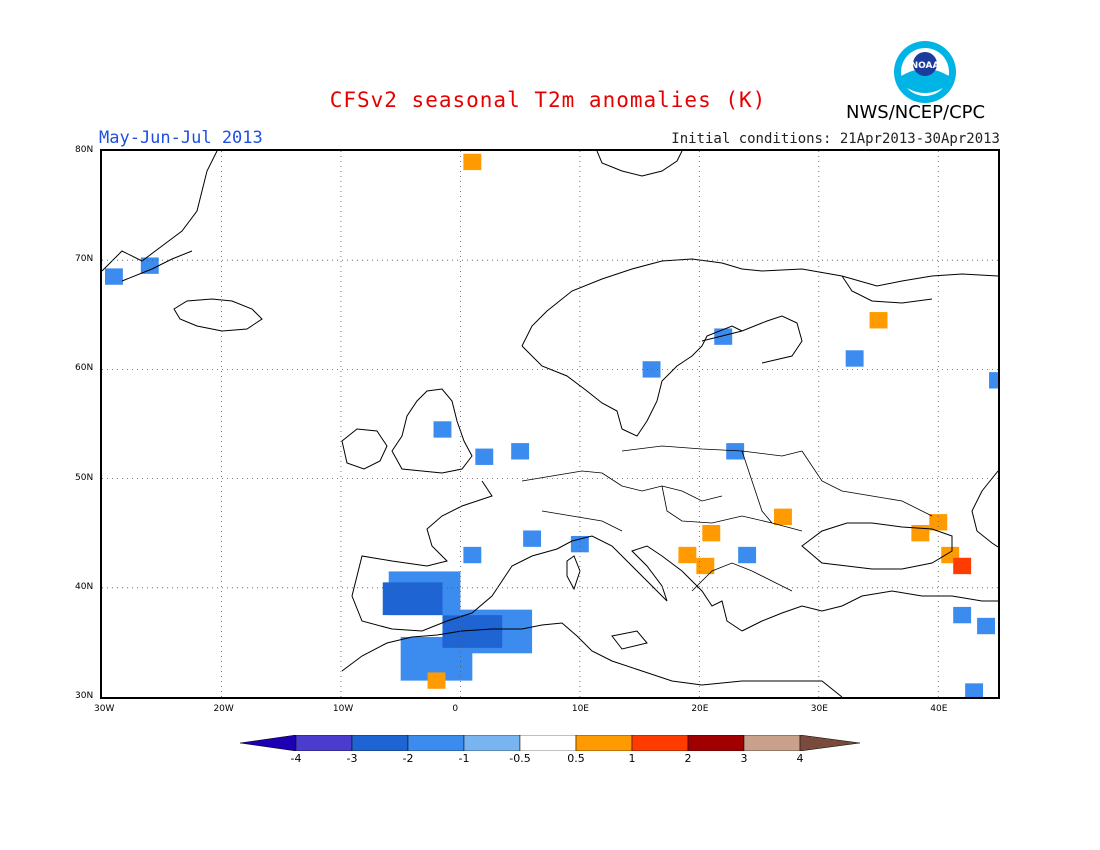  Describe the element at coordinates (455, 709) in the screenshot. I see `lon-tick-label: 0` at that location.